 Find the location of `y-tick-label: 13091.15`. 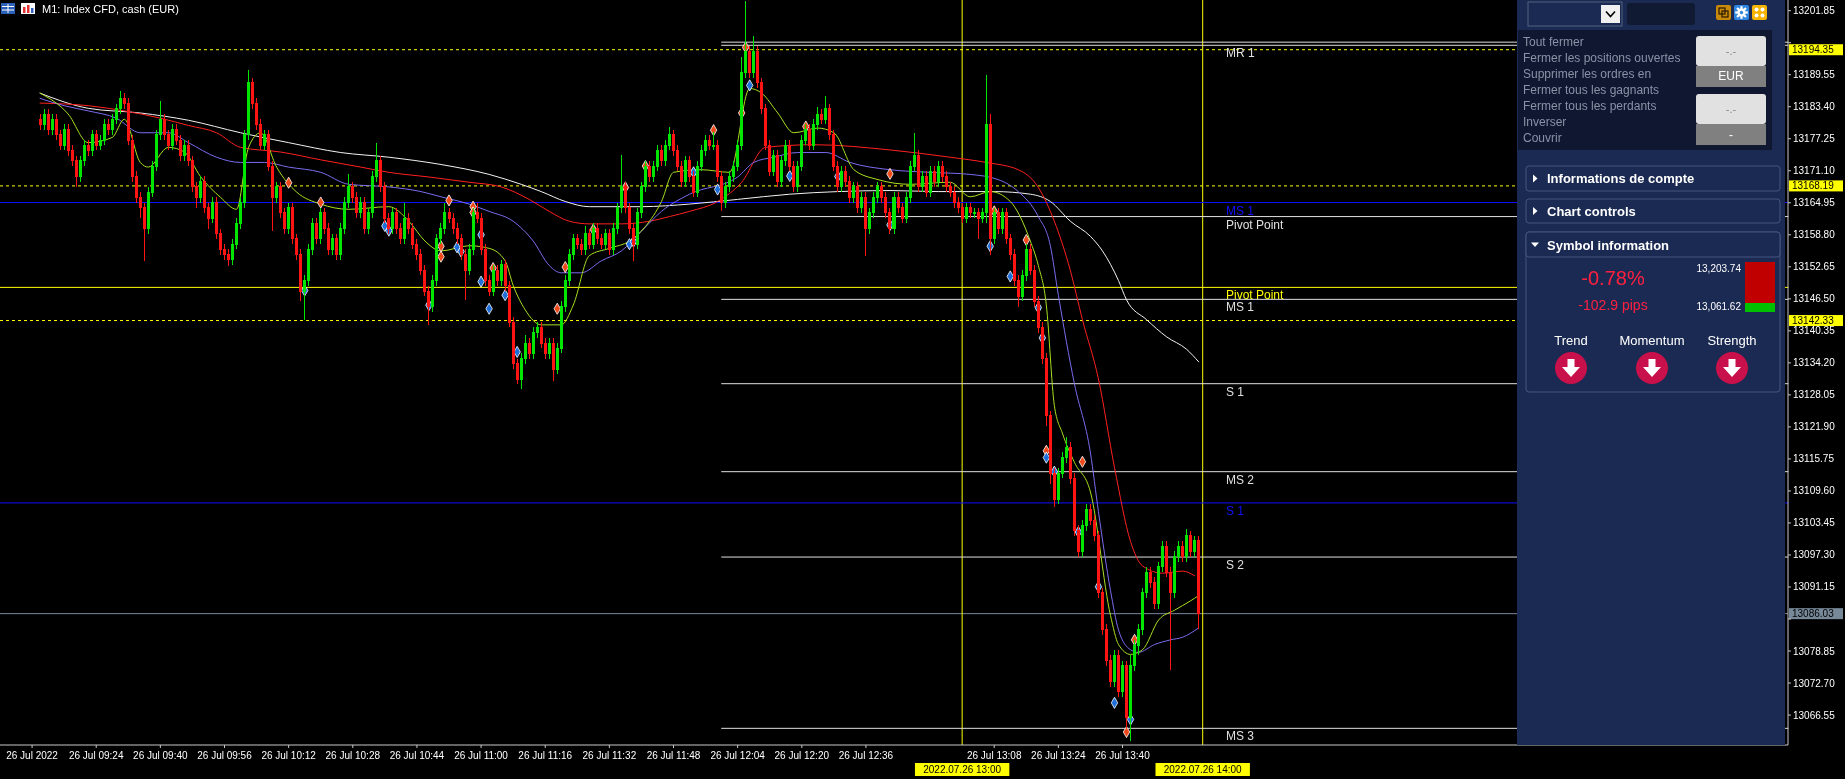

y-tick-label: 13091.15 is located at coordinates (1814, 587).